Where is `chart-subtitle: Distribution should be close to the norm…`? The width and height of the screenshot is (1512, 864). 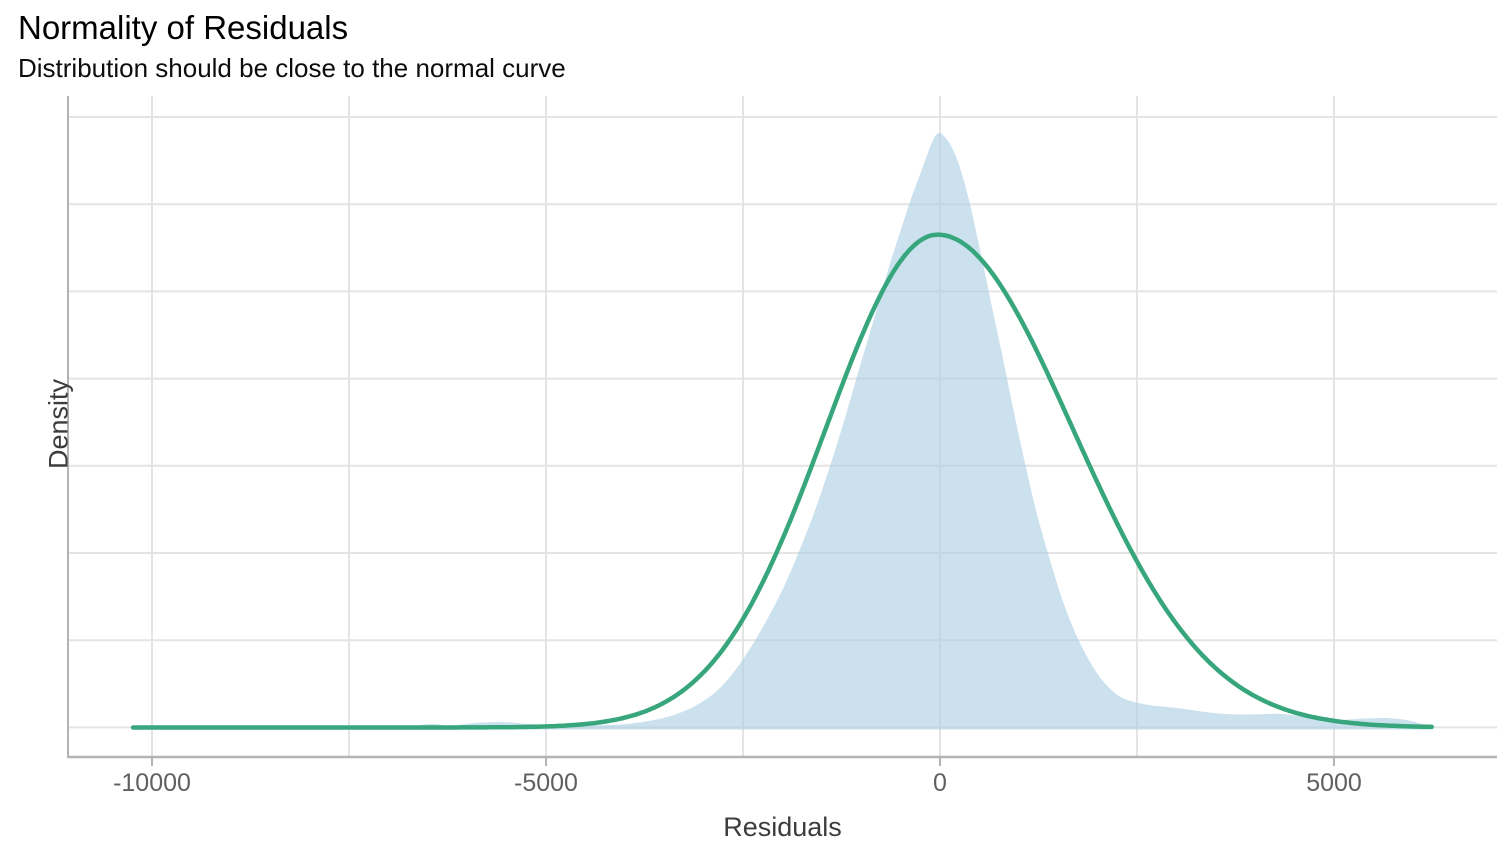
chart-subtitle: Distribution should be close to the norm… is located at coordinates (292, 68).